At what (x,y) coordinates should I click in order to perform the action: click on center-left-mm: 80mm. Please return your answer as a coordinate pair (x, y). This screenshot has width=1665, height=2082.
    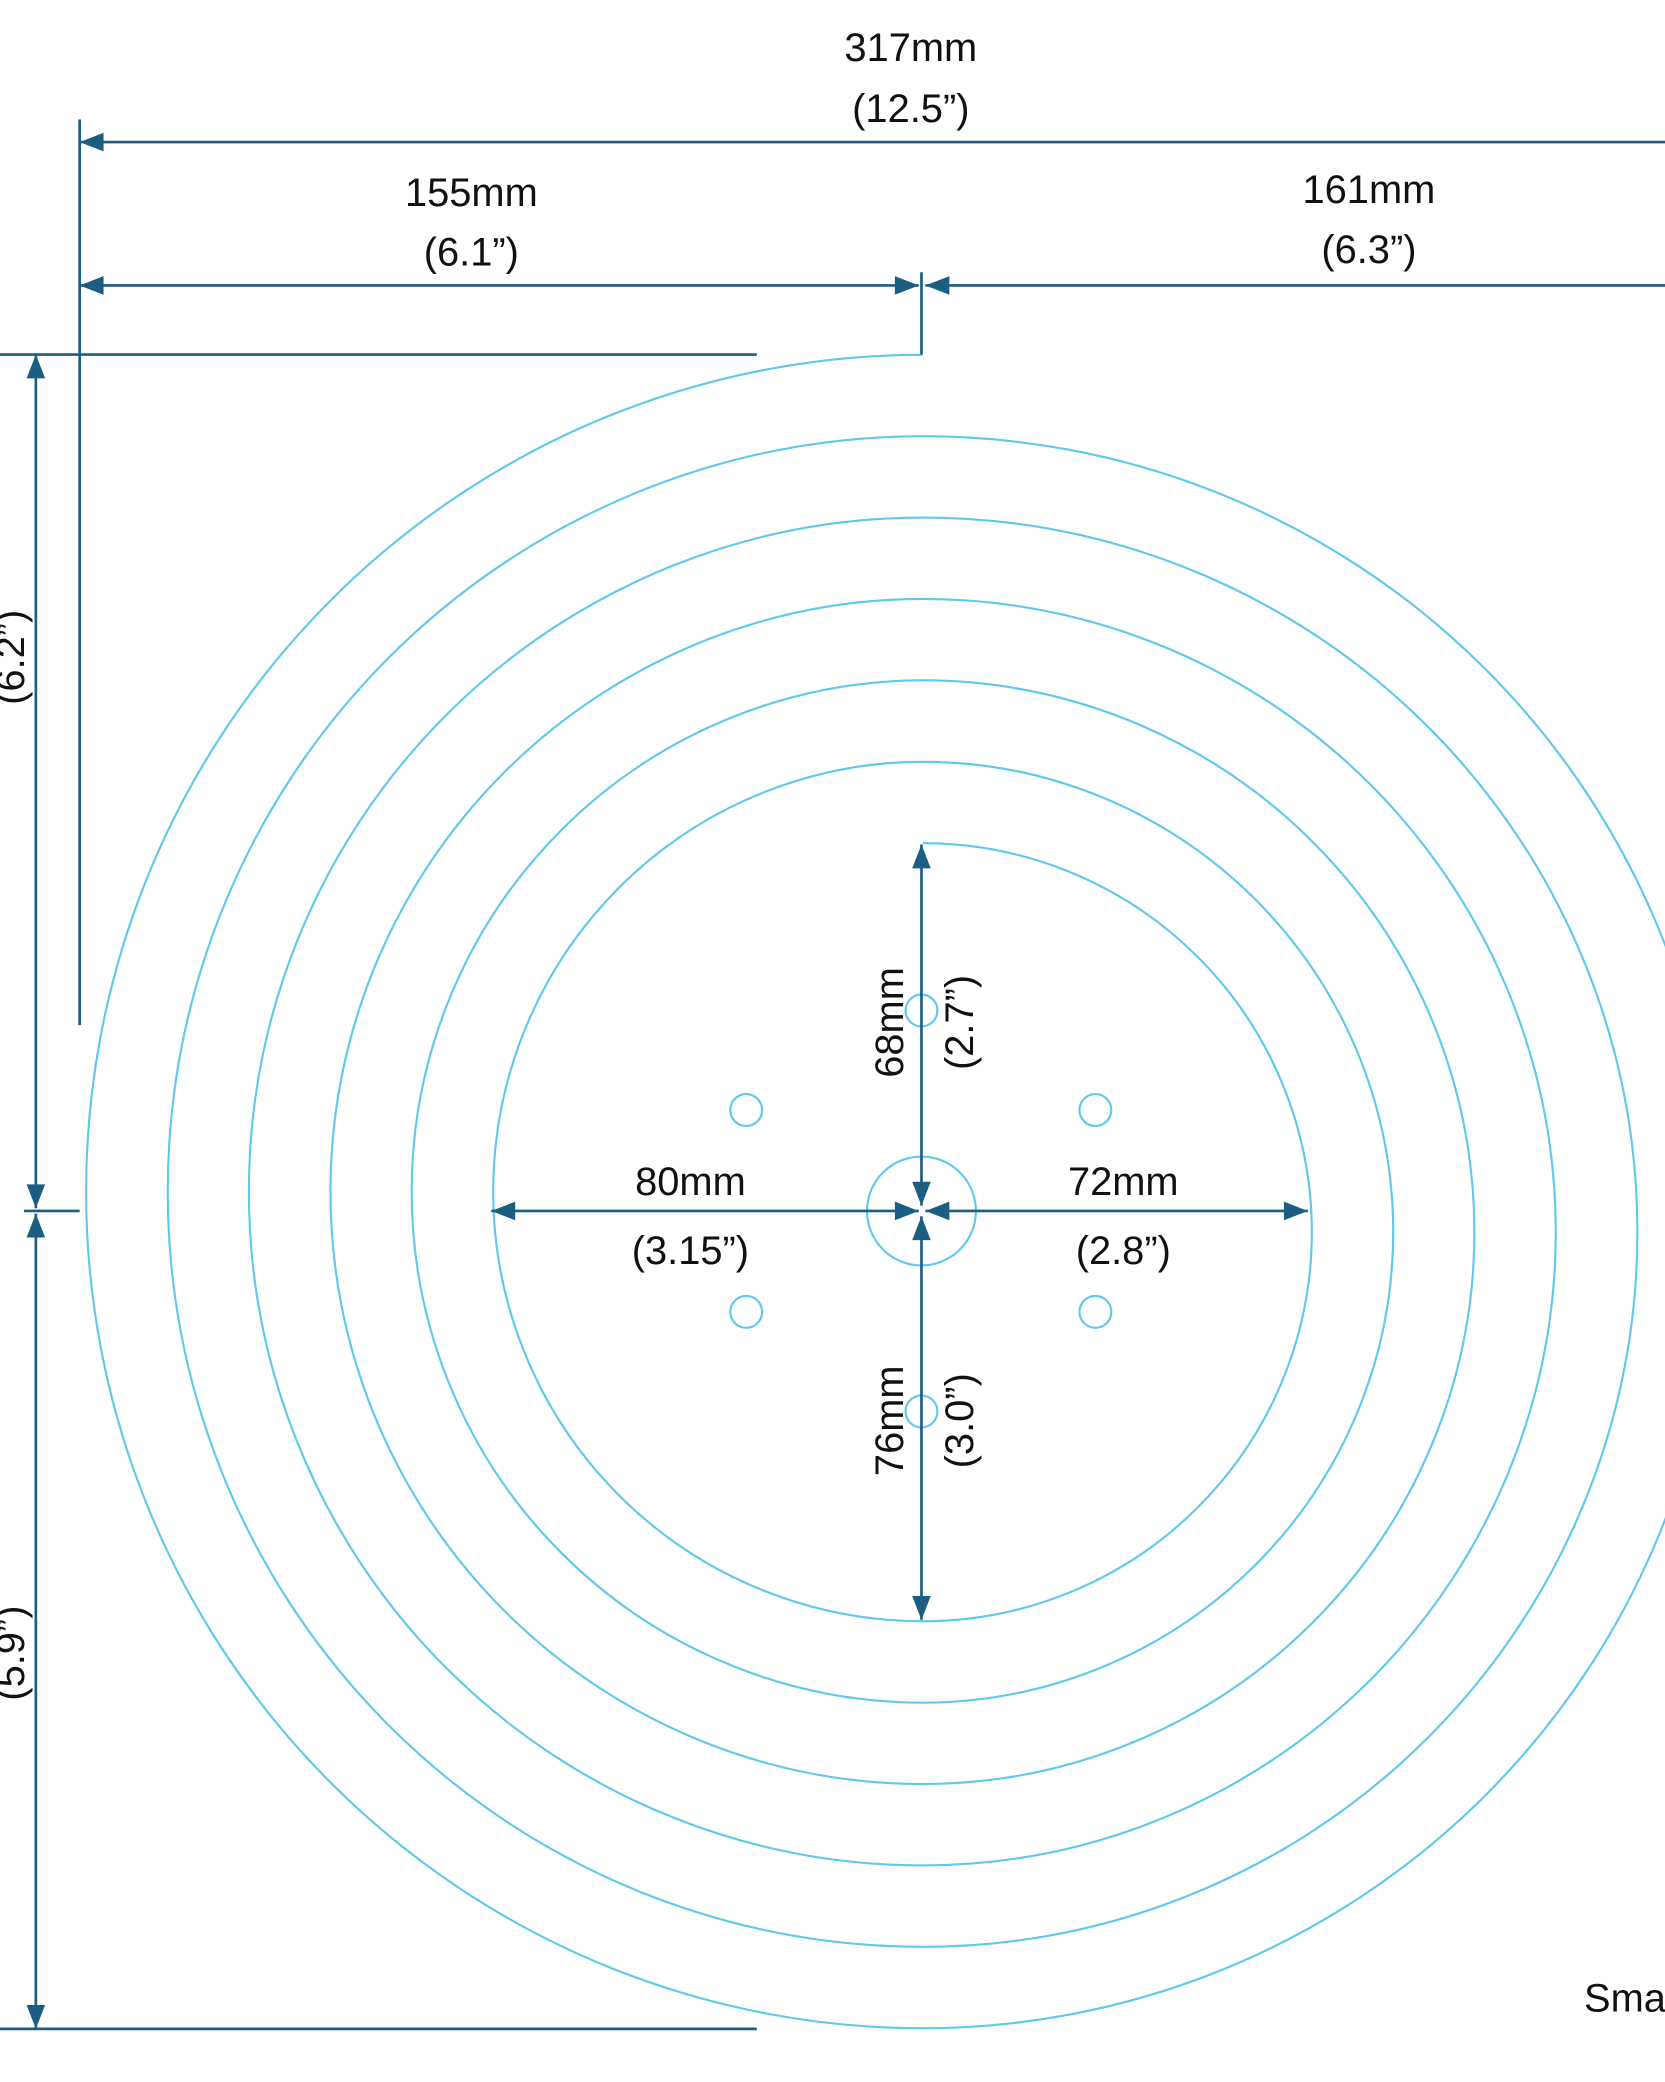
    Looking at the image, I should click on (690, 1182).